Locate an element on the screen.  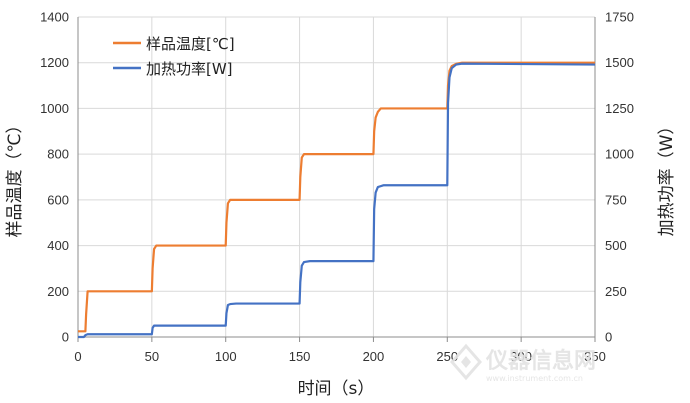
x-tick-label: 300 is located at coordinates (521, 356).